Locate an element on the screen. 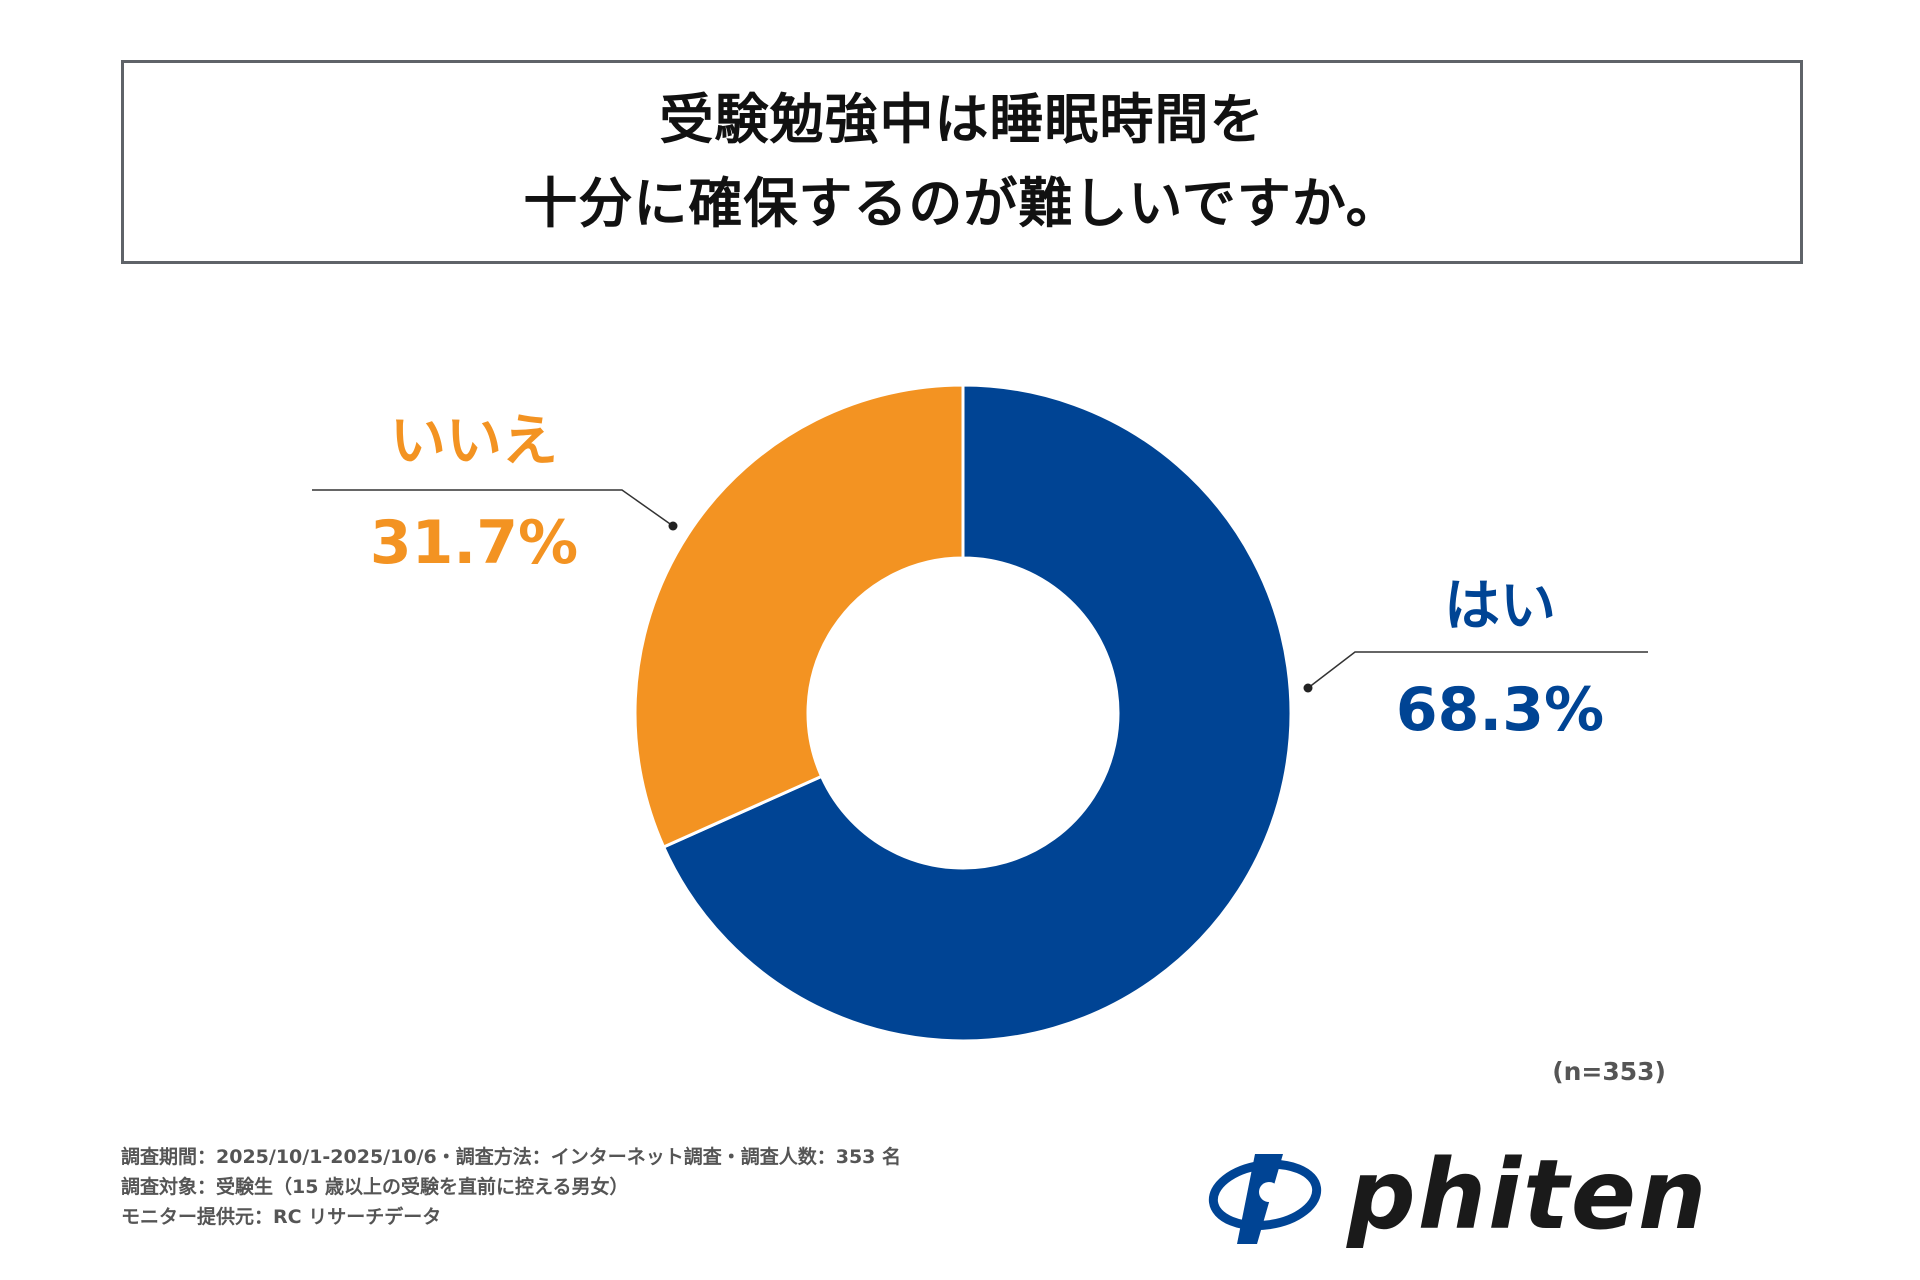 The height and width of the screenshot is (1280, 1920). title-box: 受験勉強中は睡眠時間を 十分に確保するのが難しいですか。 is located at coordinates (962, 162).